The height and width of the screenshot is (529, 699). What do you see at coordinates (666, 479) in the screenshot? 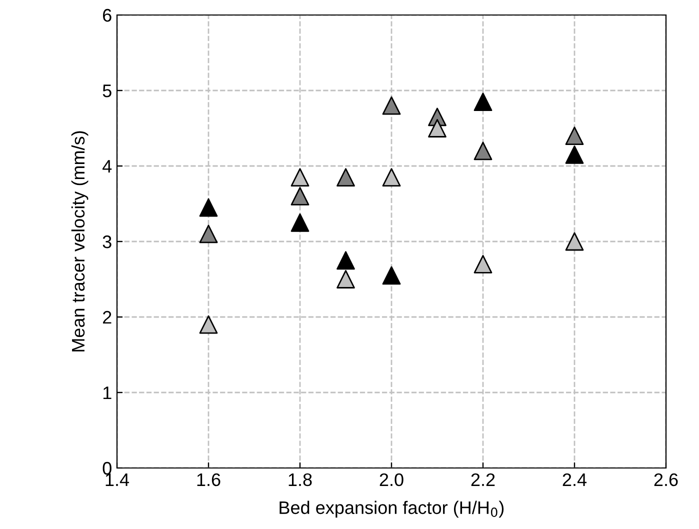
I see `x-tick-label: 2.6` at bounding box center [666, 479].